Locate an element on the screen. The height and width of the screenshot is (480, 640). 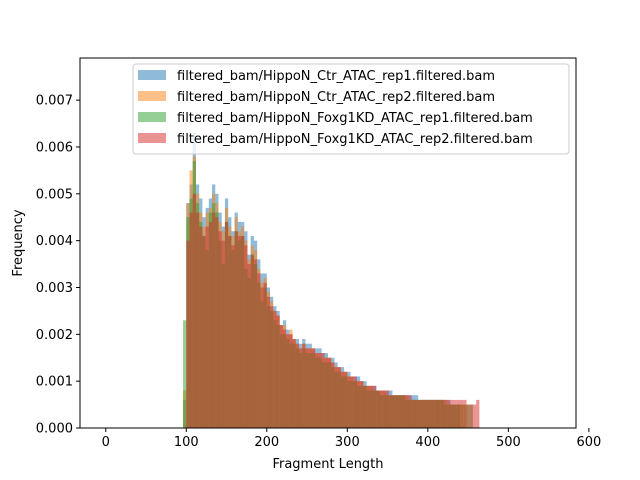
x-tick-label: 500 is located at coordinates (508, 442).